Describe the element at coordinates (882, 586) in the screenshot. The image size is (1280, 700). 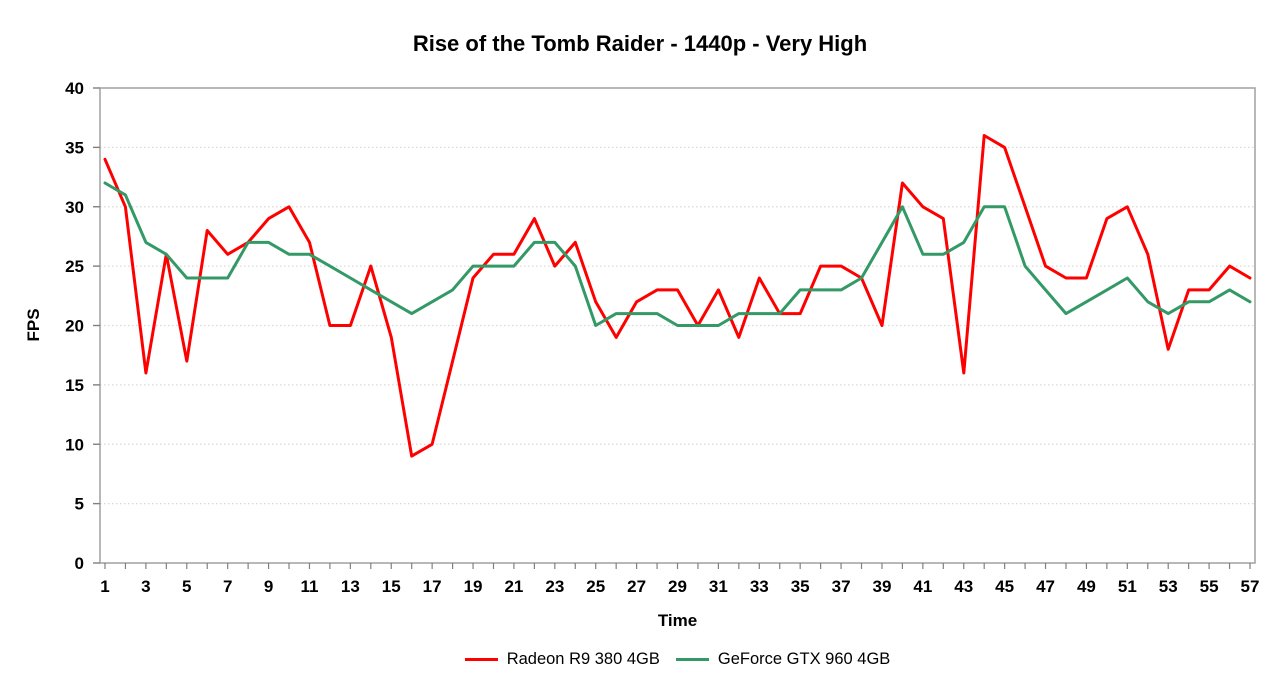
I see `x-axis-tick-label: 39` at that location.